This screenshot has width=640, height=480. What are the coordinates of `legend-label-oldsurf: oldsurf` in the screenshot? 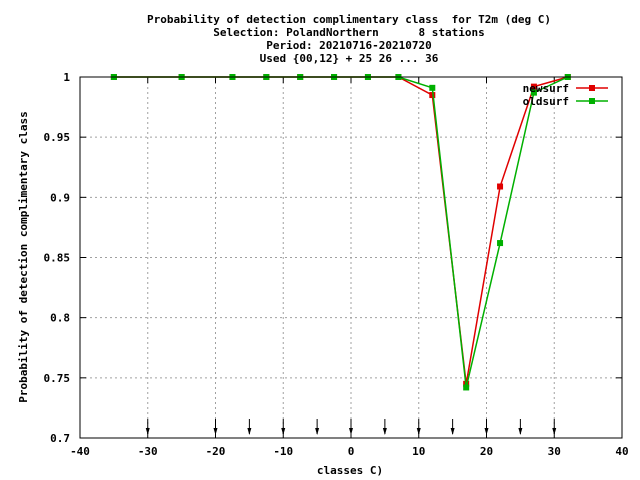 It's located at (546, 101).